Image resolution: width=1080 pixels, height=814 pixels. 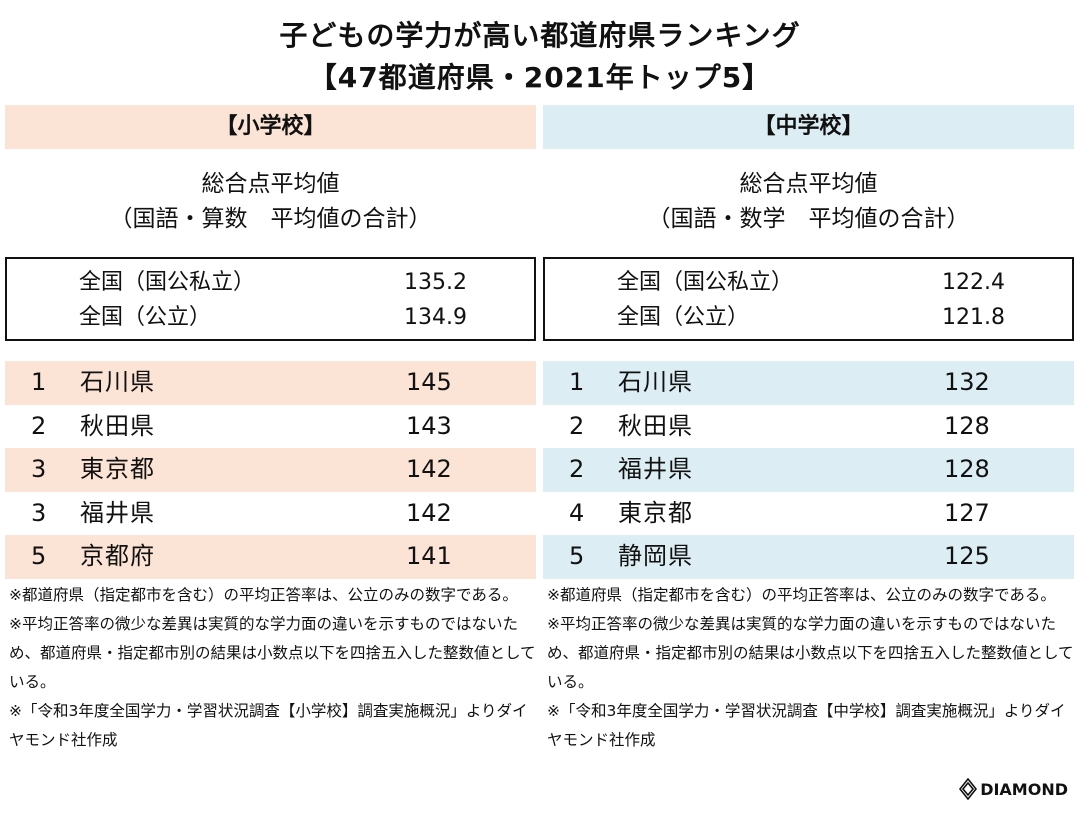 What do you see at coordinates (270, 219) in the screenshot?
I see `metric-subtitle: （国語・算数 平均値の合計）` at bounding box center [270, 219].